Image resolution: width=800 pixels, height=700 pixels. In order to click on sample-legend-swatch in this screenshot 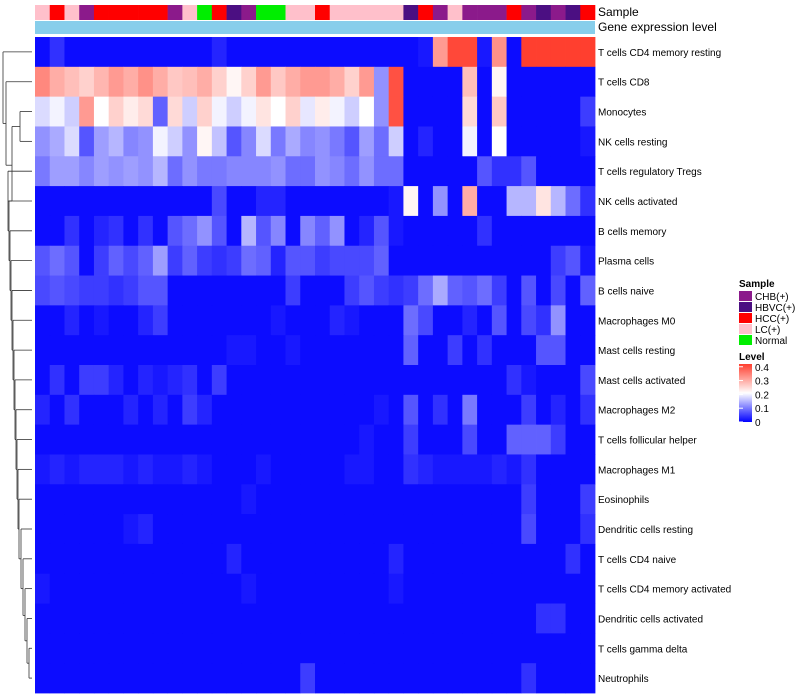, I will do `click(745, 296)`.